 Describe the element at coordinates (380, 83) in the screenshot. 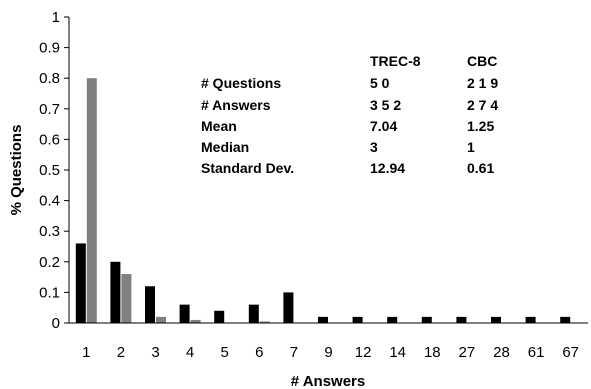

I see `stats-cell: 5 0` at that location.